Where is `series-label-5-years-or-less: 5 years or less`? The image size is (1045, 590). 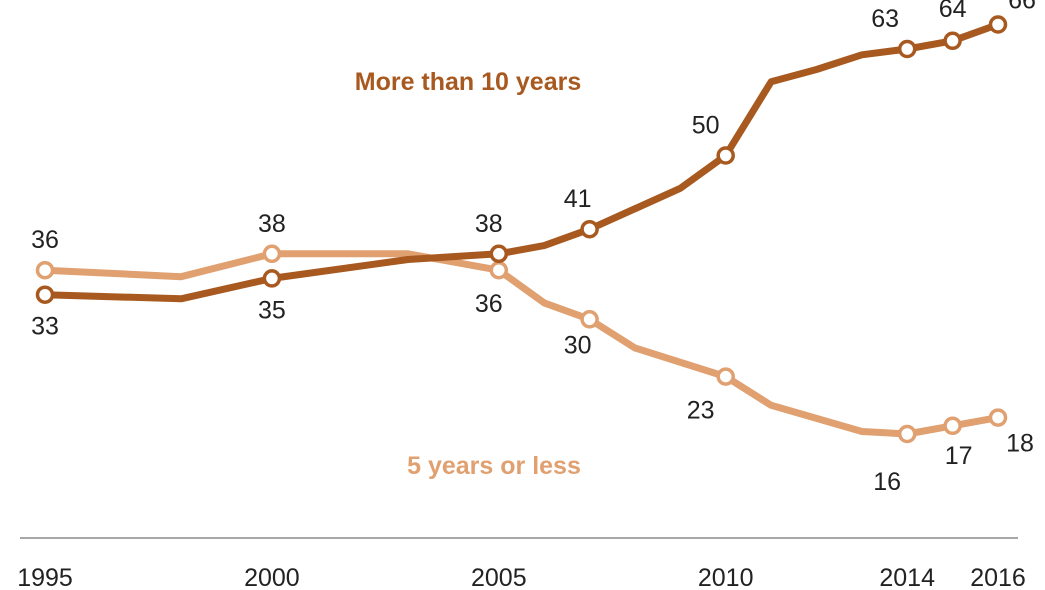
series-label-5-years-or-less: 5 years or less is located at coordinates (494, 466).